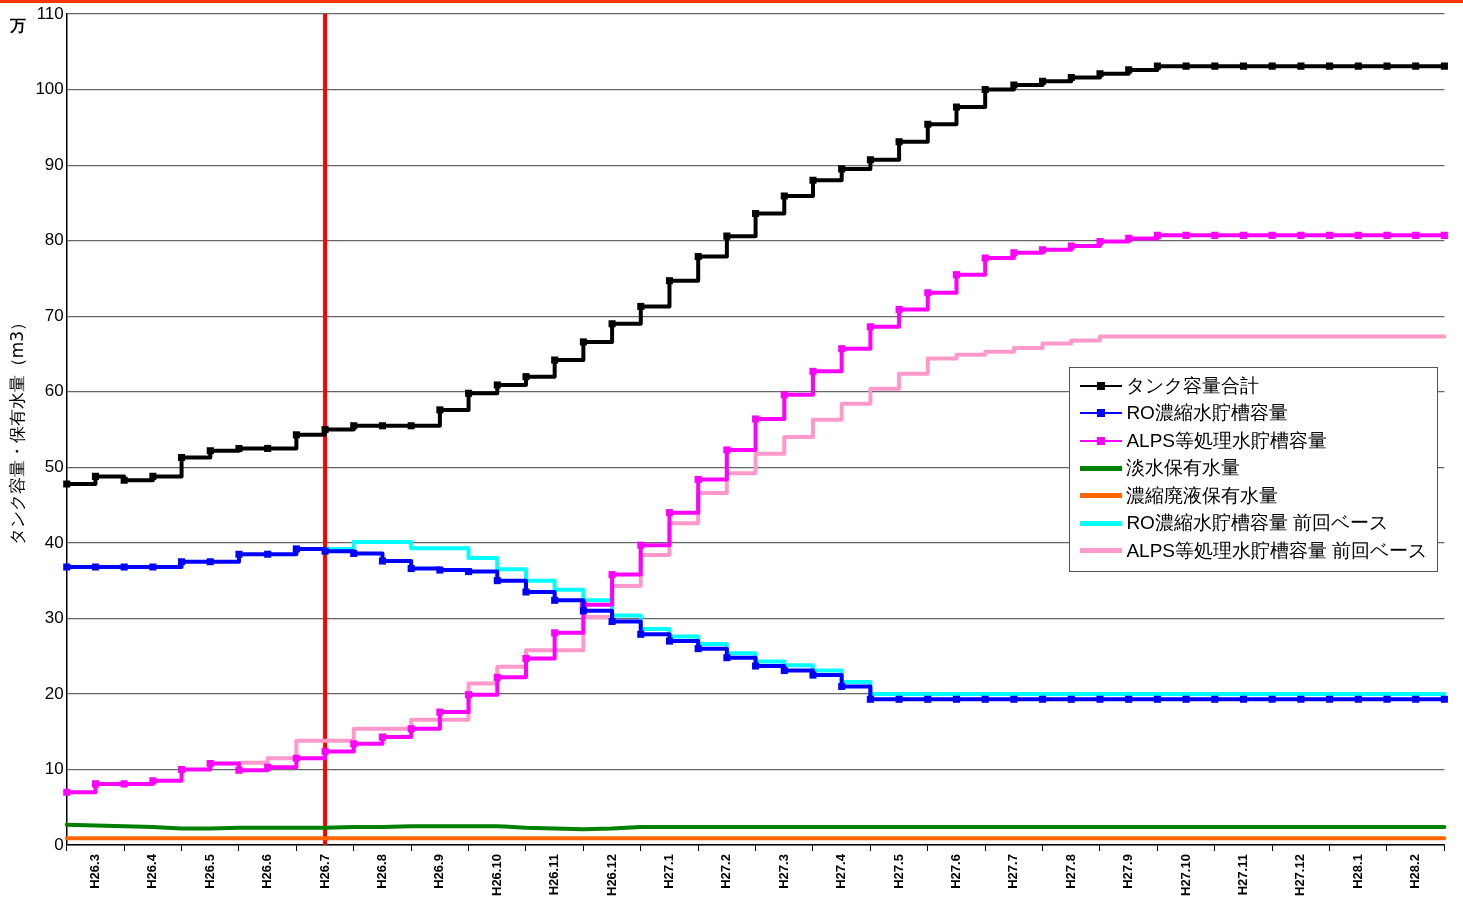 The image size is (1463, 899). I want to click on x-tick-label: H28.2, so click(1415, 871).